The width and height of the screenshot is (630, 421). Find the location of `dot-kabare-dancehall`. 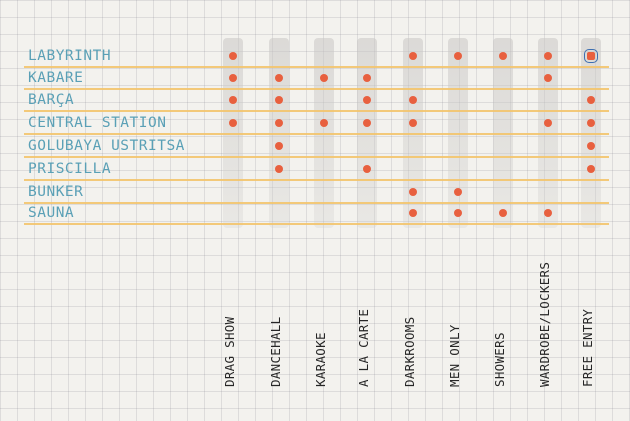

dot-kabare-dancehall is located at coordinates (279, 78).